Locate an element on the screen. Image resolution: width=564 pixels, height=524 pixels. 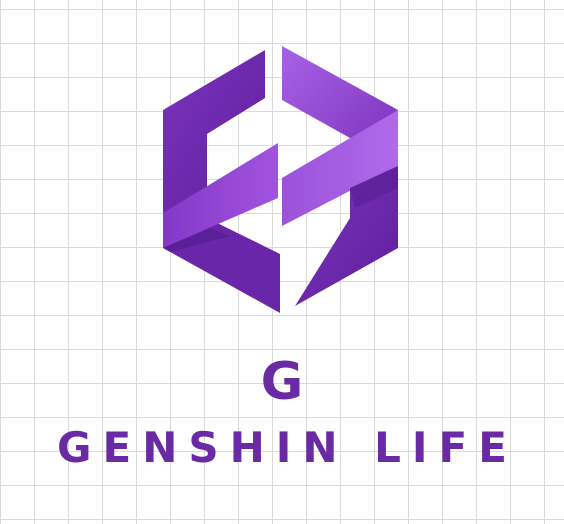
logo-letter: G is located at coordinates (282, 382).